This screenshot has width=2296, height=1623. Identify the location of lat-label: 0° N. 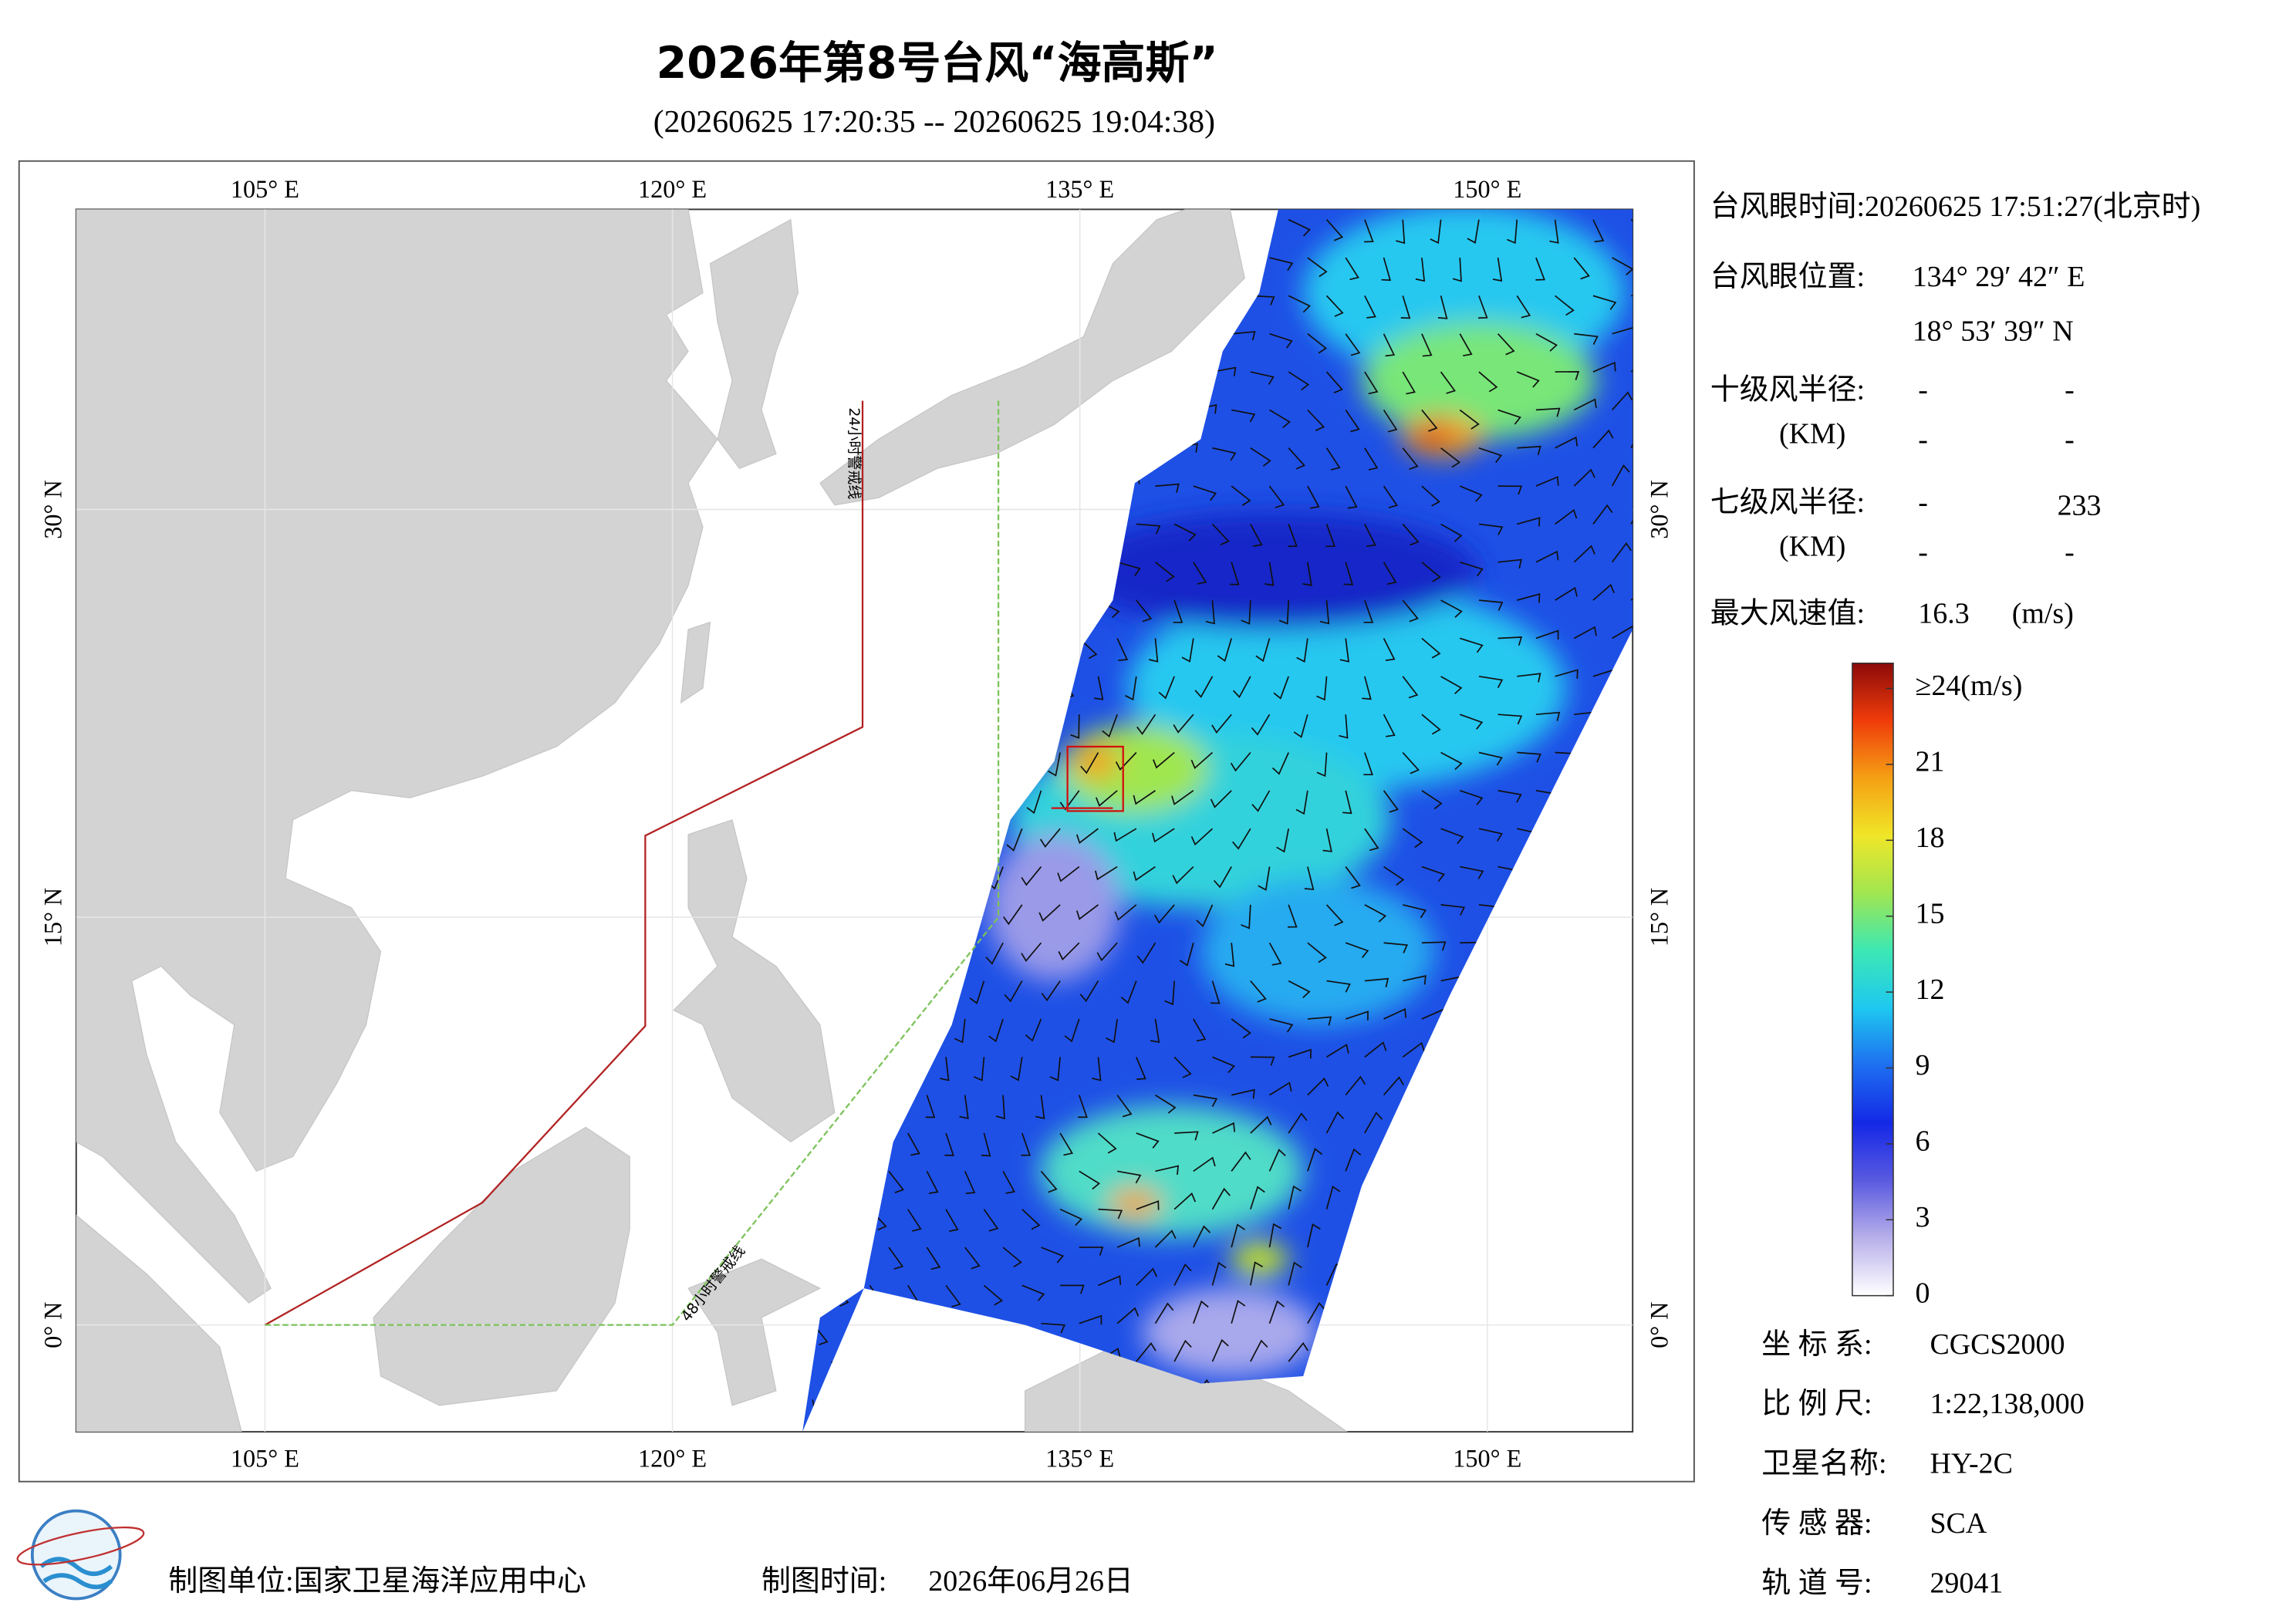
(53, 1324).